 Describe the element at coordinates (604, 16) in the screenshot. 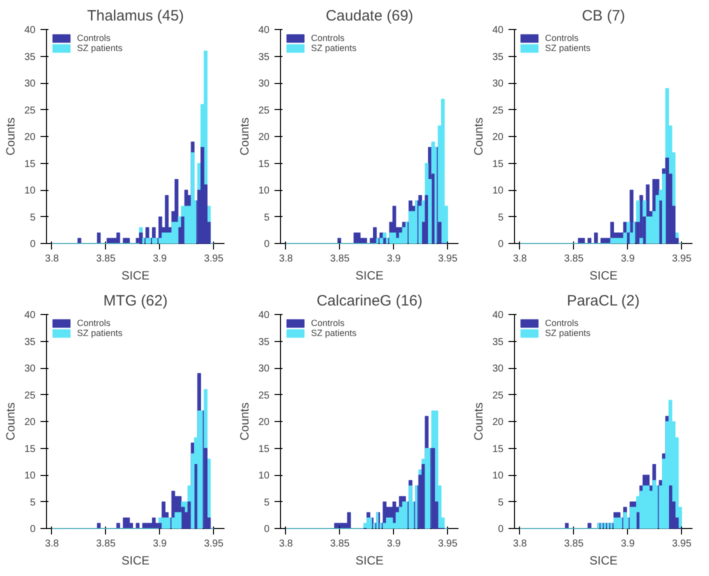

I see `chart-title: CB (7)` at that location.